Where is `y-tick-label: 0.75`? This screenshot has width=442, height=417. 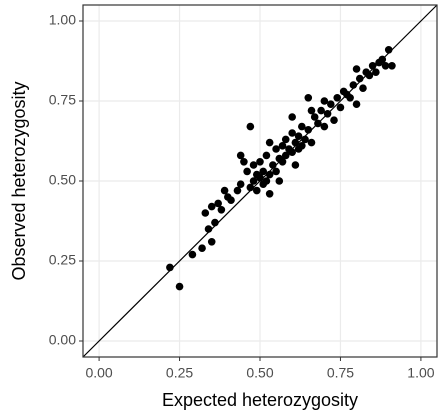
y-tick-label: 0.75 is located at coordinates (62, 100).